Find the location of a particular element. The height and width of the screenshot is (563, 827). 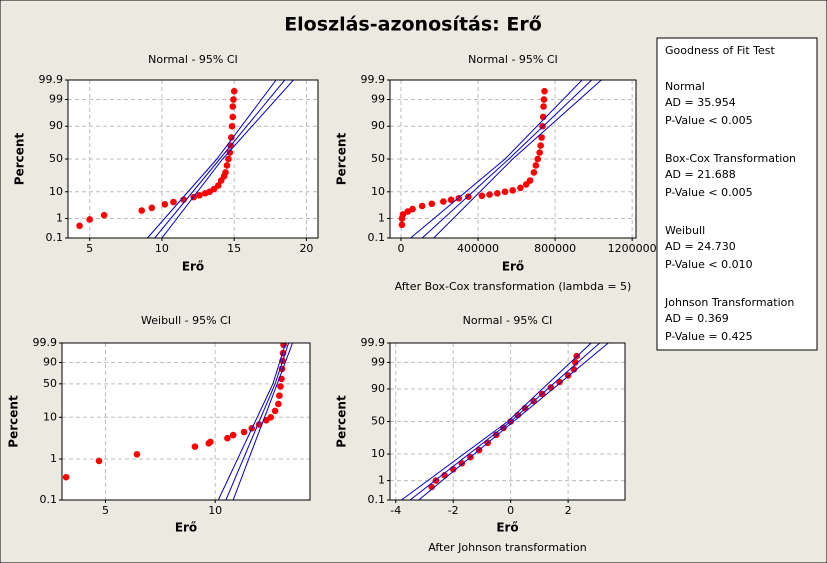

x-tick-label: 1200000 is located at coordinates (632, 248).